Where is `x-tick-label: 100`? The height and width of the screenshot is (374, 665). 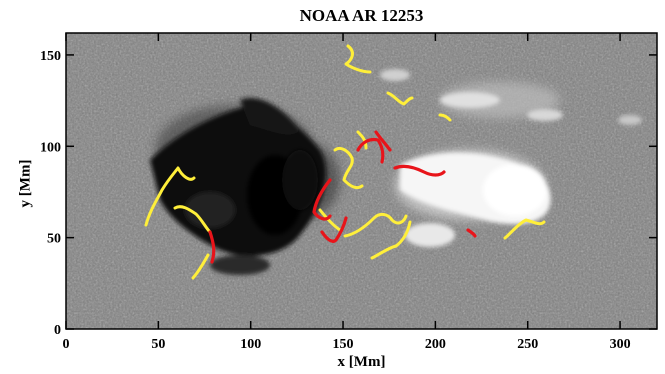 x-tick-label: 100 is located at coordinates (250, 344).